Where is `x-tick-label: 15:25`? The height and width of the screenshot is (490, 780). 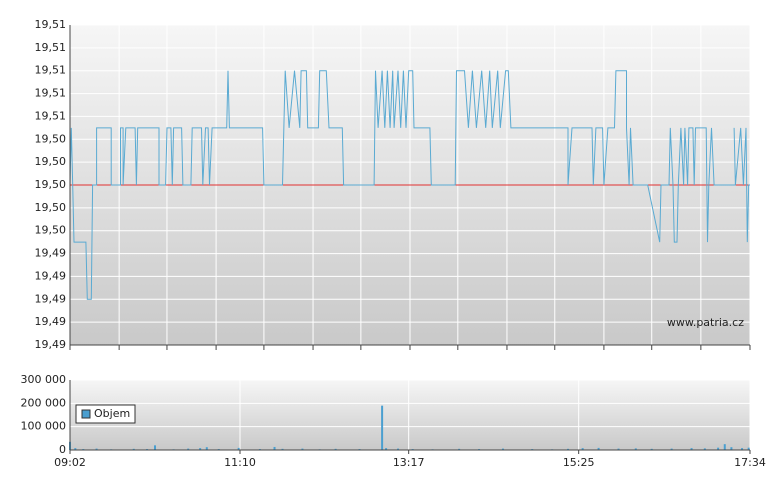
x-tick-label: 15:25 is located at coordinates (579, 462).